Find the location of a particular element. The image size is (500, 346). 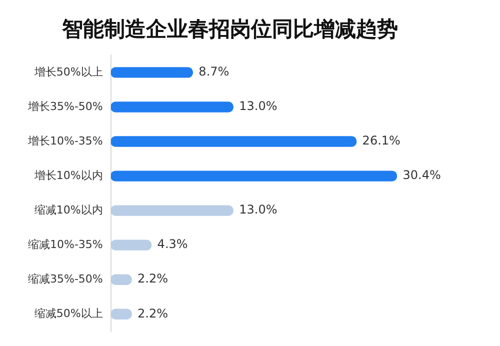

y-tick-label: 缩减50%以上 is located at coordinates (68, 313).